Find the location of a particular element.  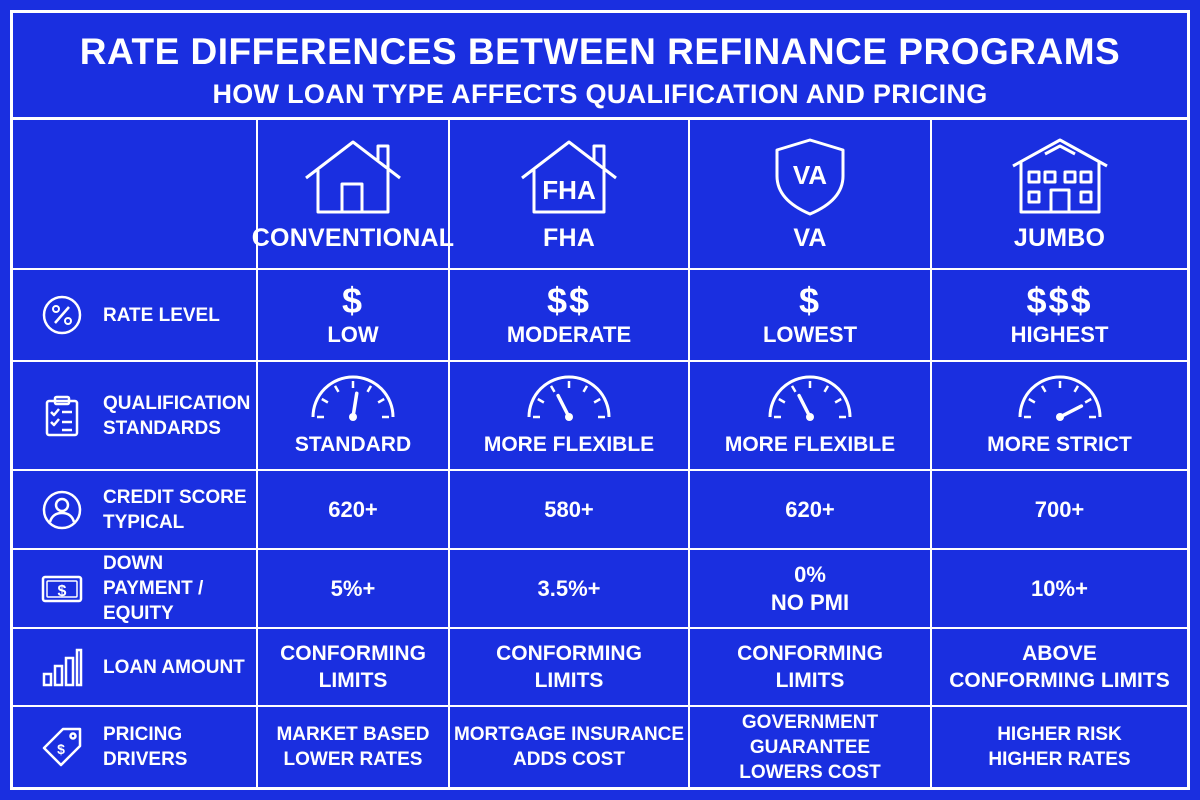

row-label: CREDIT SCORE TYPICAL is located at coordinates (175, 509).